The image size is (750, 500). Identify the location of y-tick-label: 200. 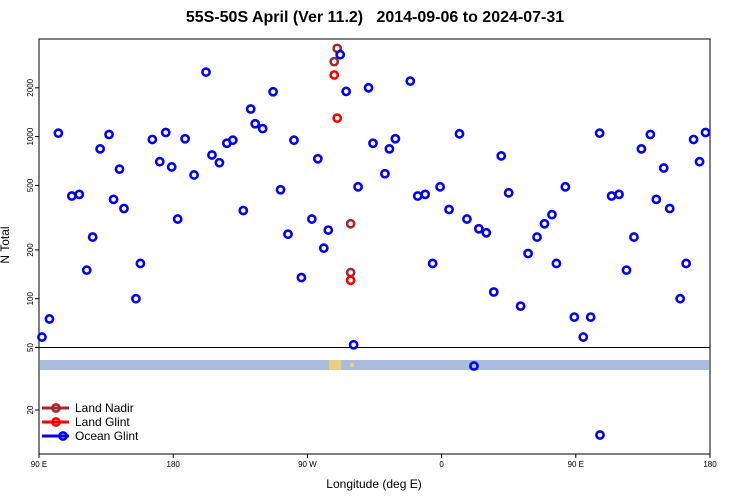
(30, 250).